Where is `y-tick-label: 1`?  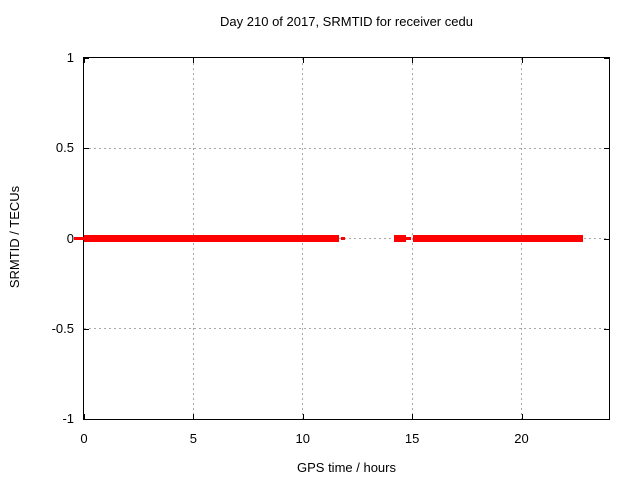 y-tick-label: 1 is located at coordinates (70, 57).